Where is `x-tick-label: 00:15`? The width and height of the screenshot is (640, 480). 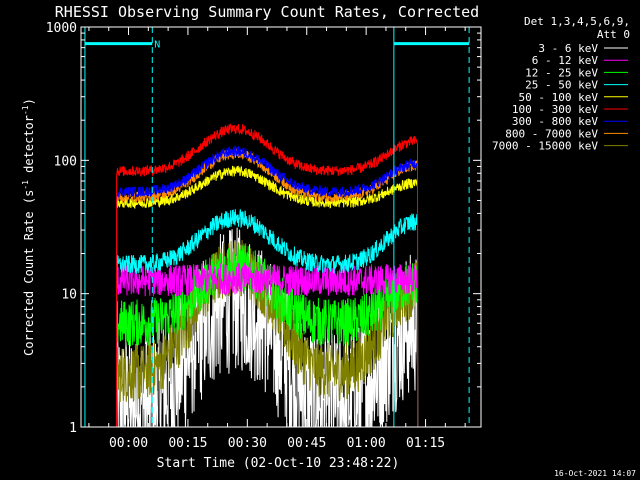 x-tick-label: 00:15 is located at coordinates (187, 443).